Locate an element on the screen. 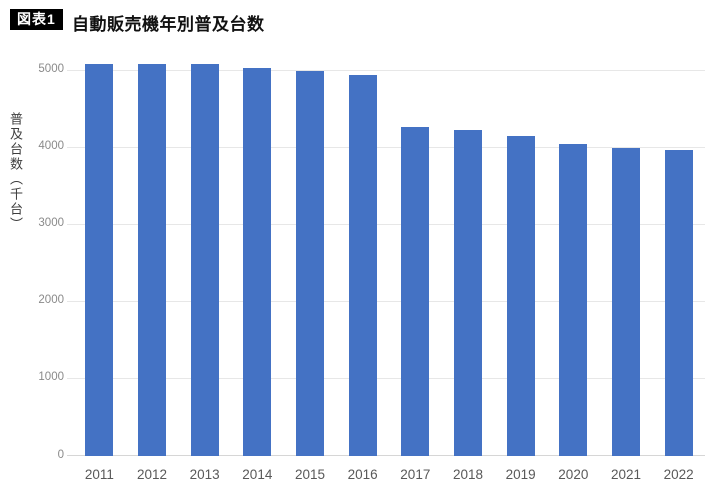 This screenshot has width=710, height=486. y-tick-label-2000: 2000 is located at coordinates (51, 300).